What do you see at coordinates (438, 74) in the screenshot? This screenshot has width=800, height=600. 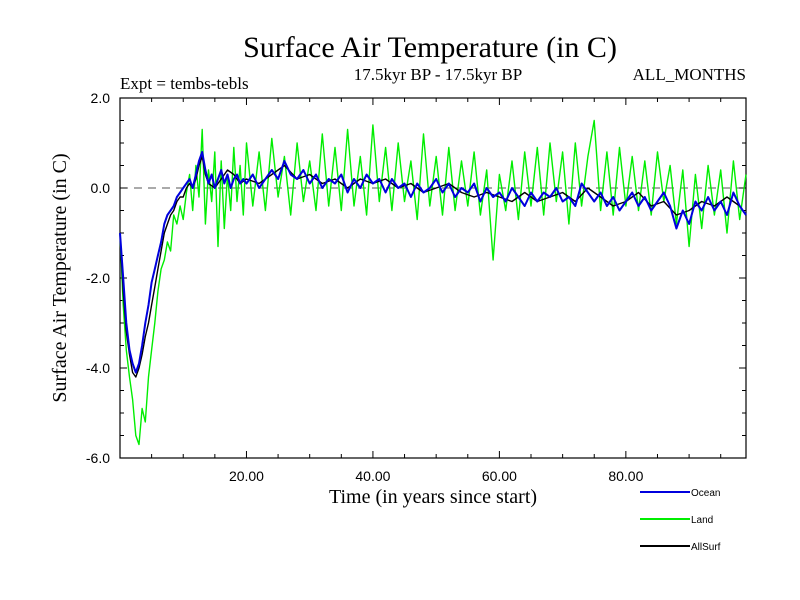 I see `period-label: 17.5kyr BP - 17.5kyr BP` at bounding box center [438, 74].